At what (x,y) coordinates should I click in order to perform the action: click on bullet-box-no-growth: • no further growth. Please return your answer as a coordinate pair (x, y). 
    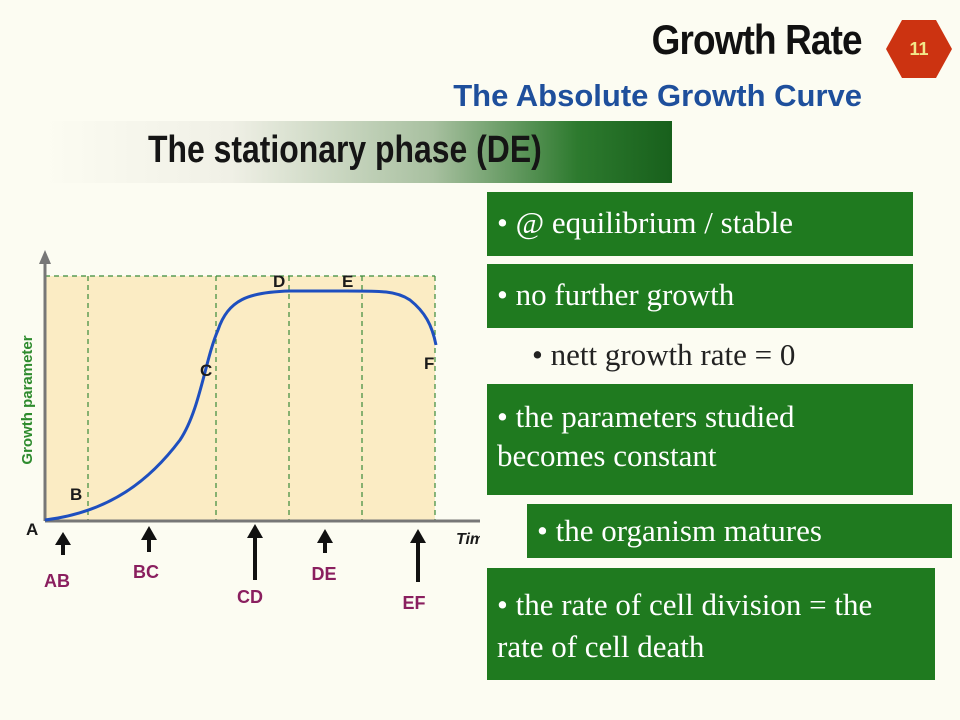
    Looking at the image, I should click on (700, 296).